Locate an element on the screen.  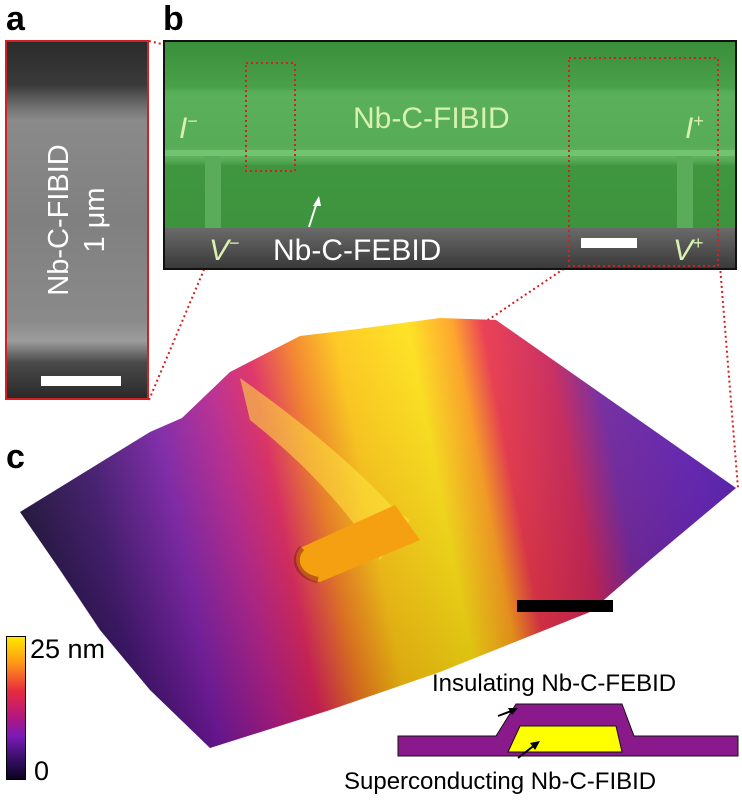
panel-a-scale-bar is located at coordinates (81, 381).